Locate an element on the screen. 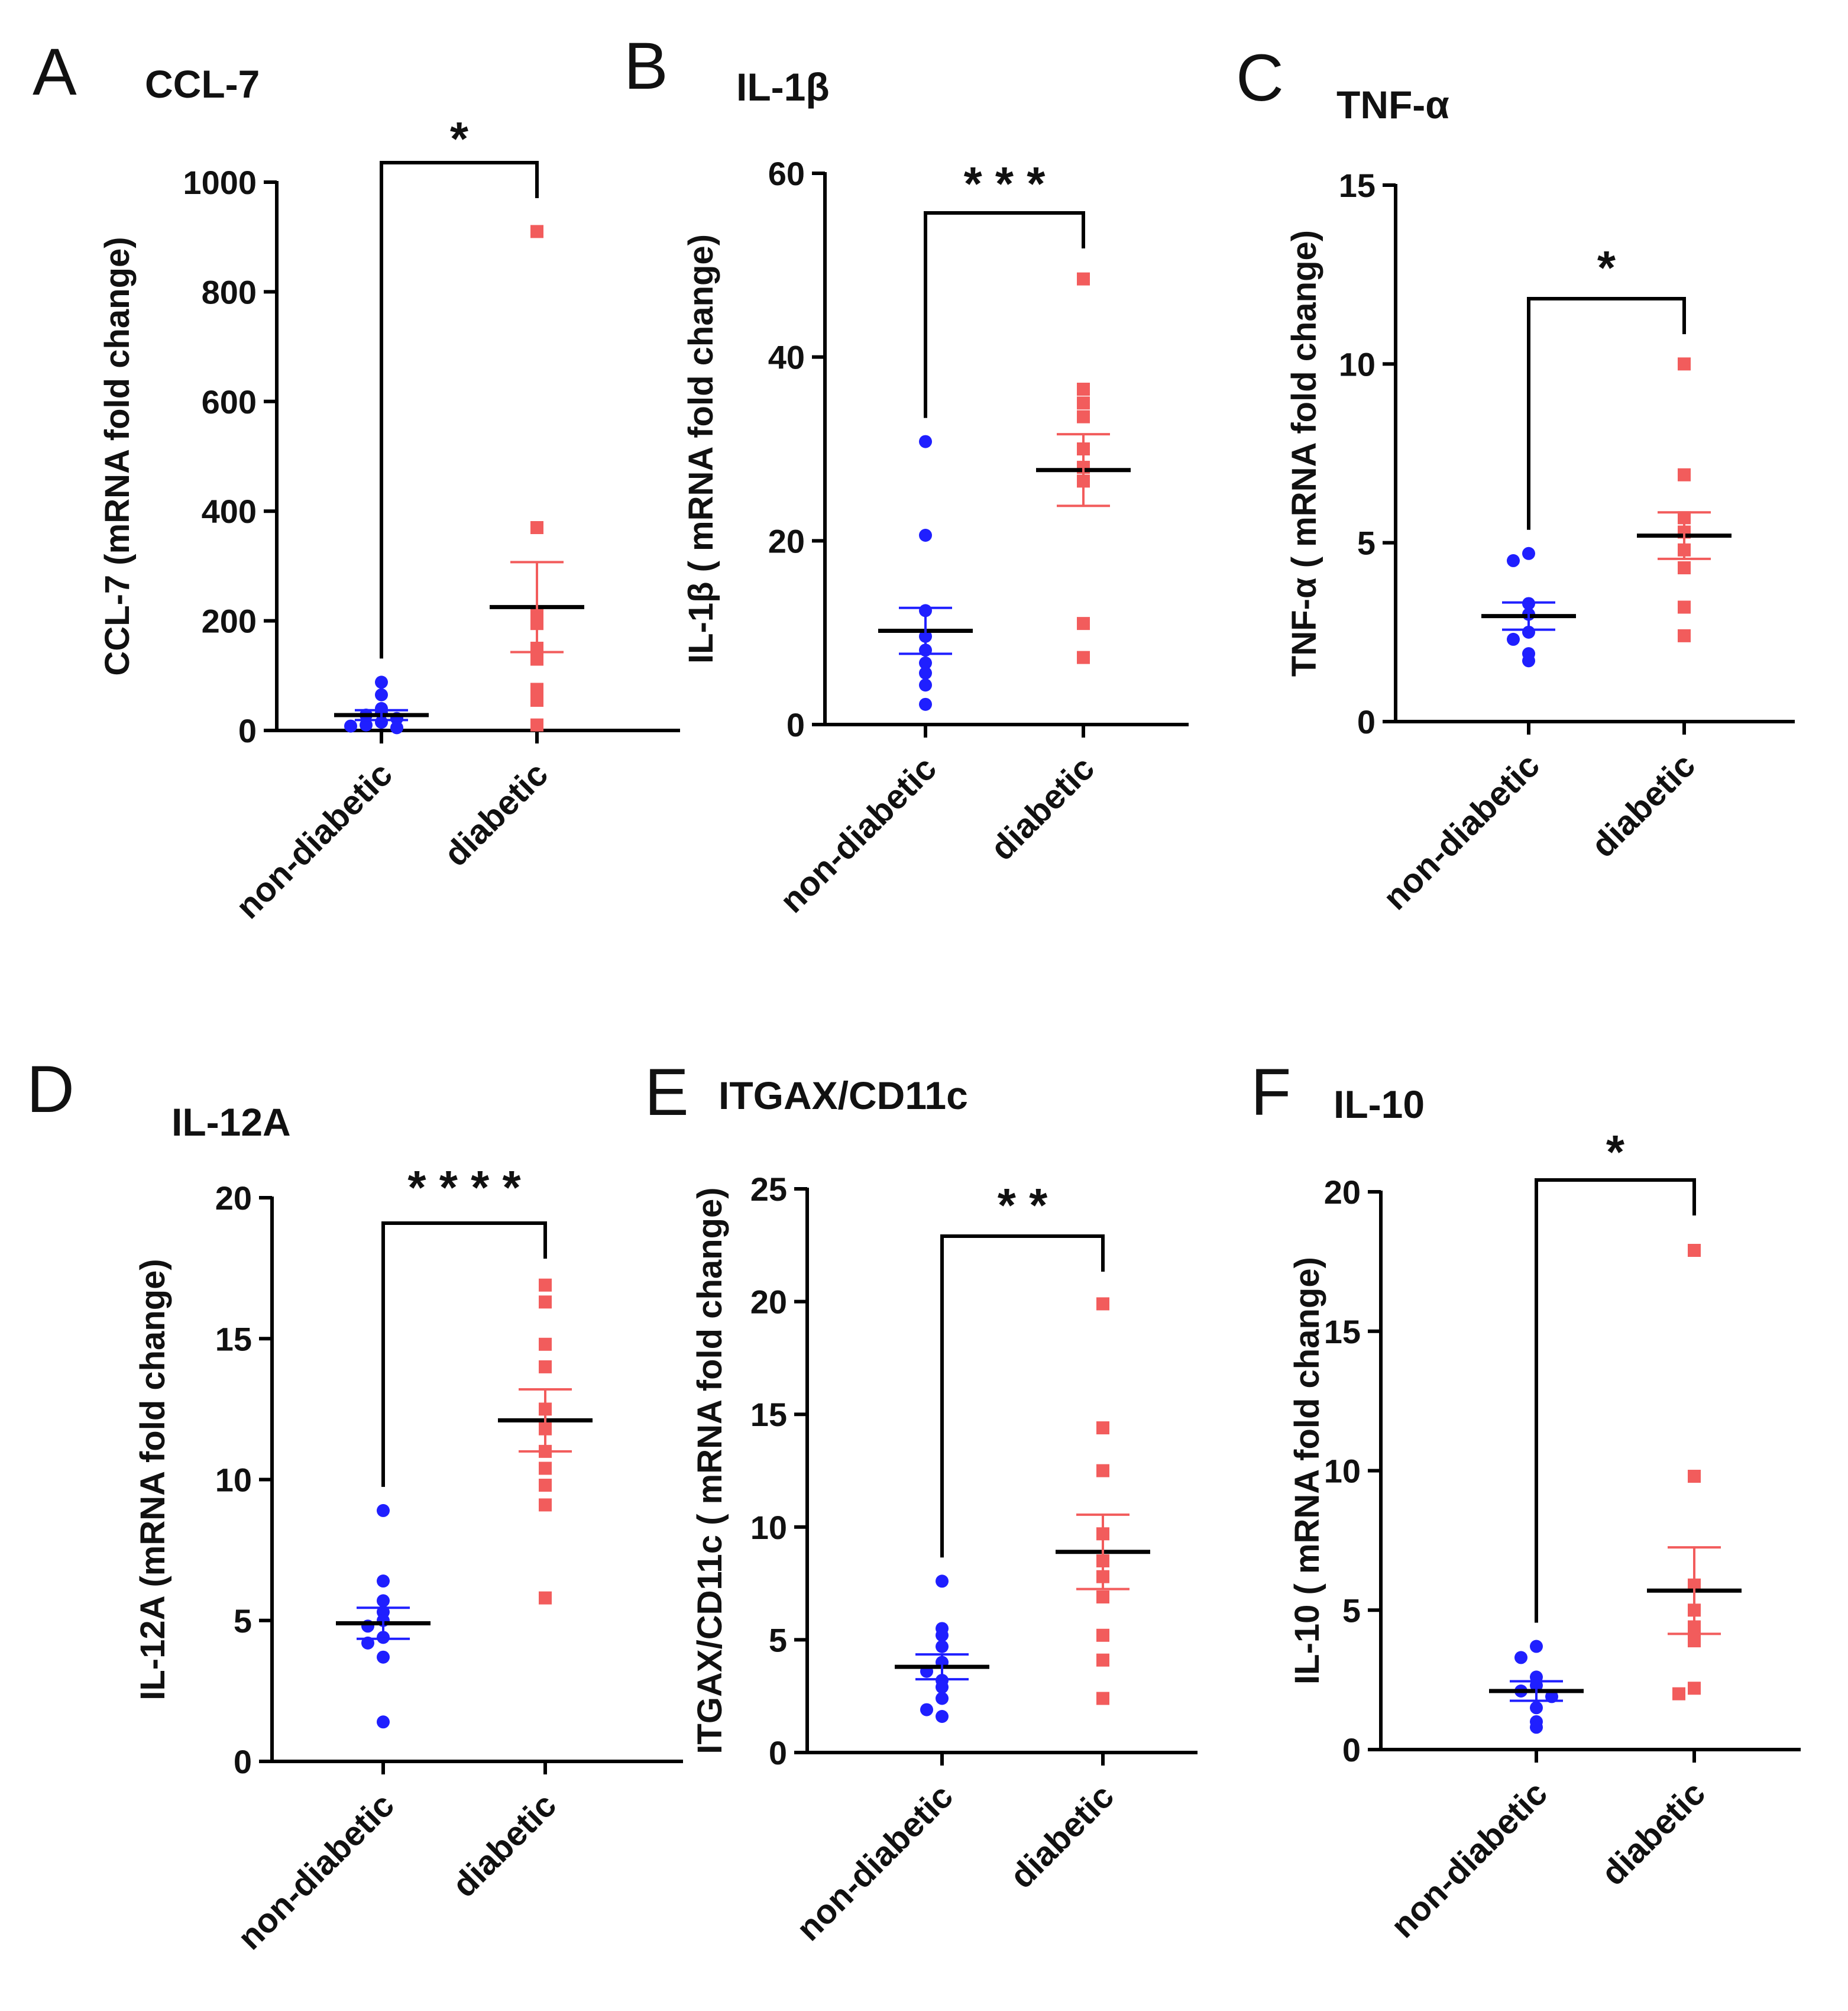  y-tick-label: 1000 is located at coordinates (220, 182).